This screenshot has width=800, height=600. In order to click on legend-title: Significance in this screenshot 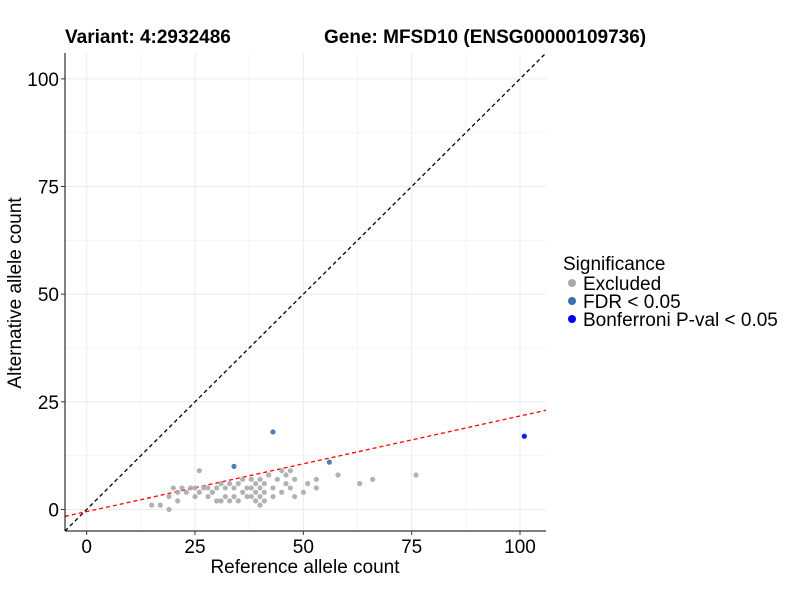, I will do `click(614, 264)`.